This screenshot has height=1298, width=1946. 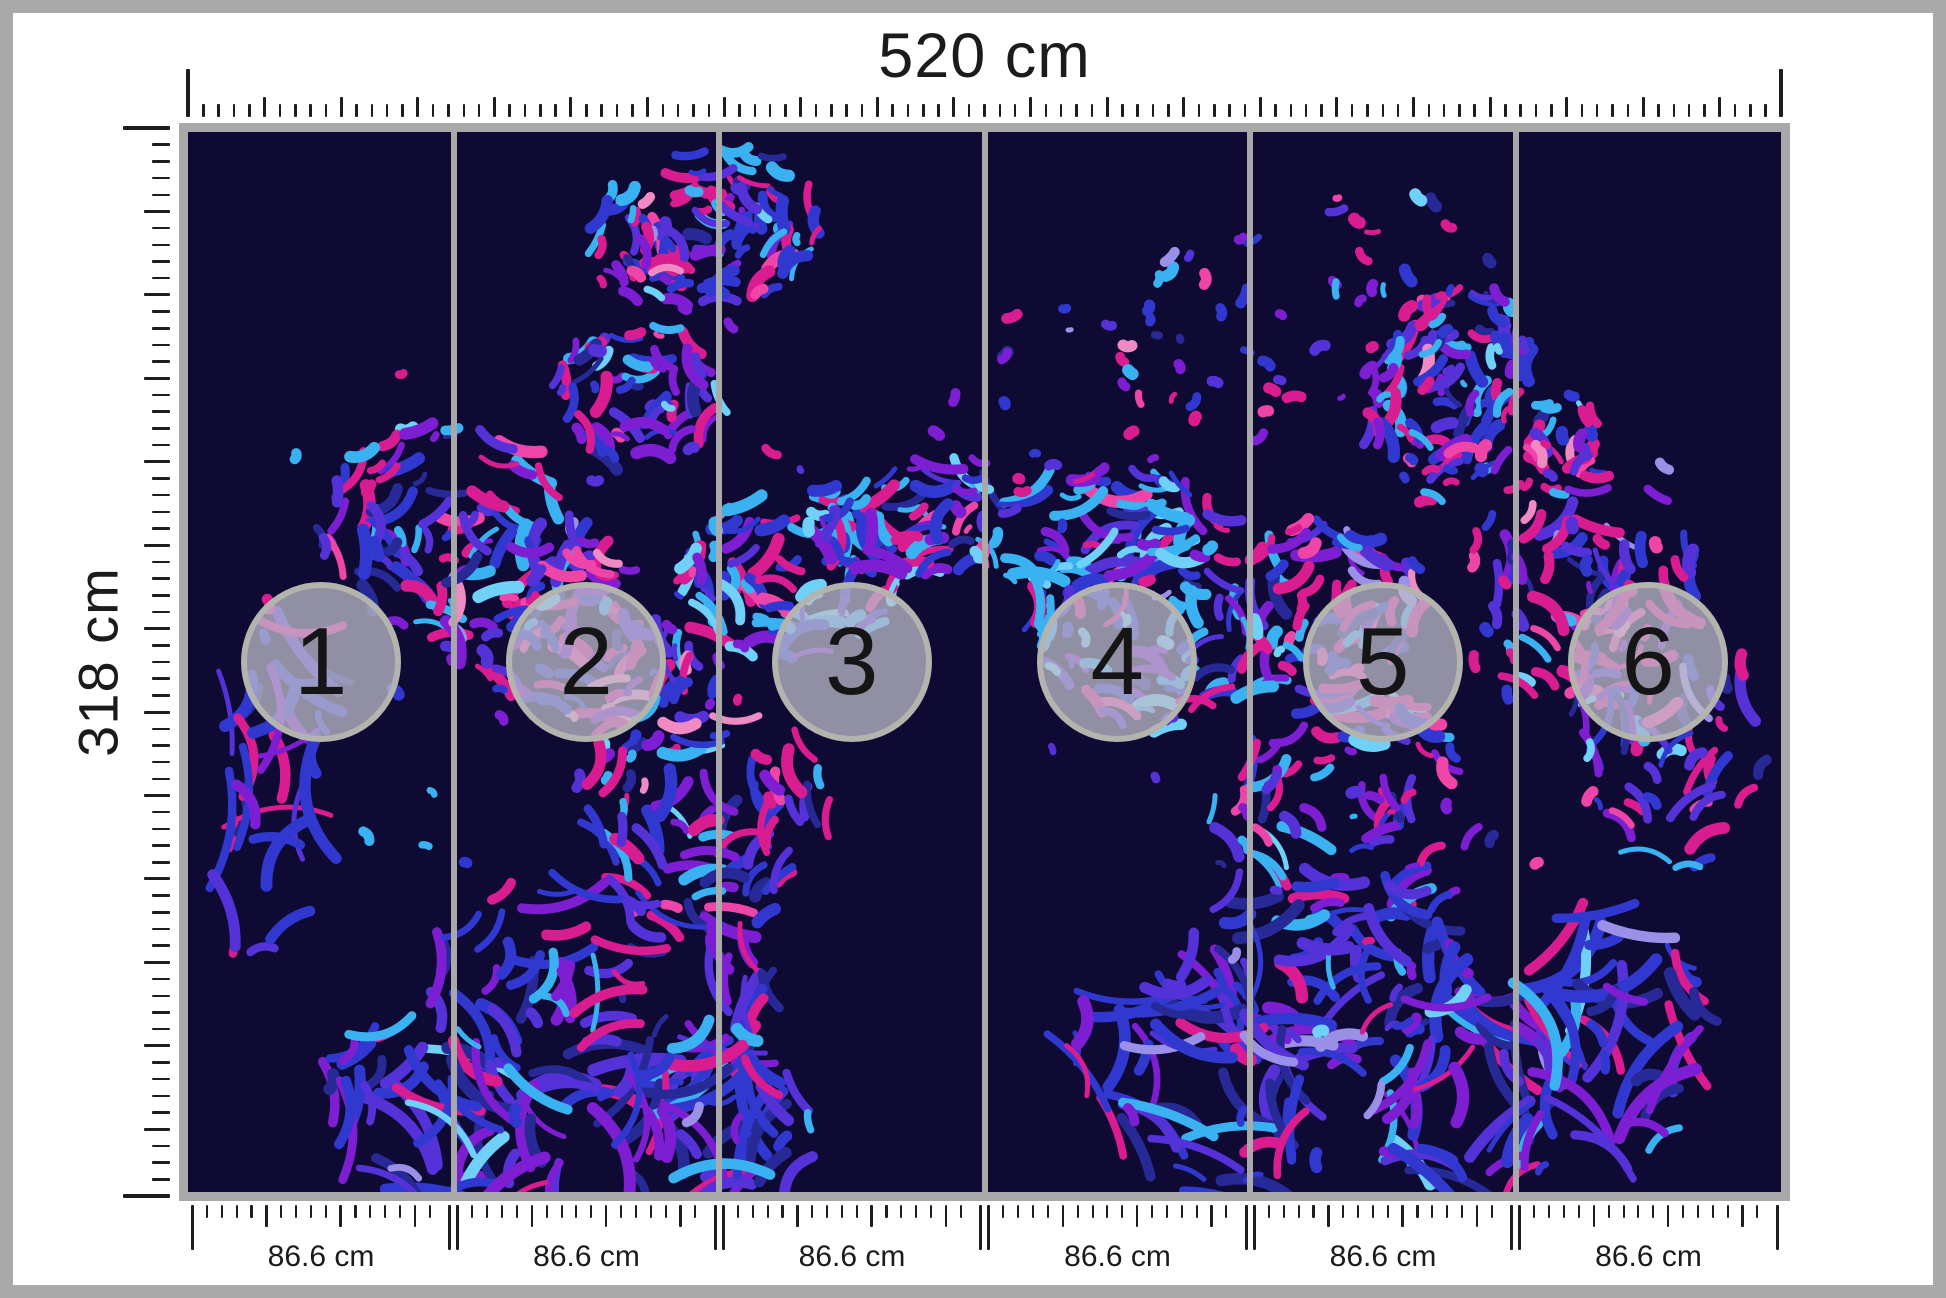 What do you see at coordinates (1648, 661) in the screenshot?
I see `panel-number: 6` at bounding box center [1648, 661].